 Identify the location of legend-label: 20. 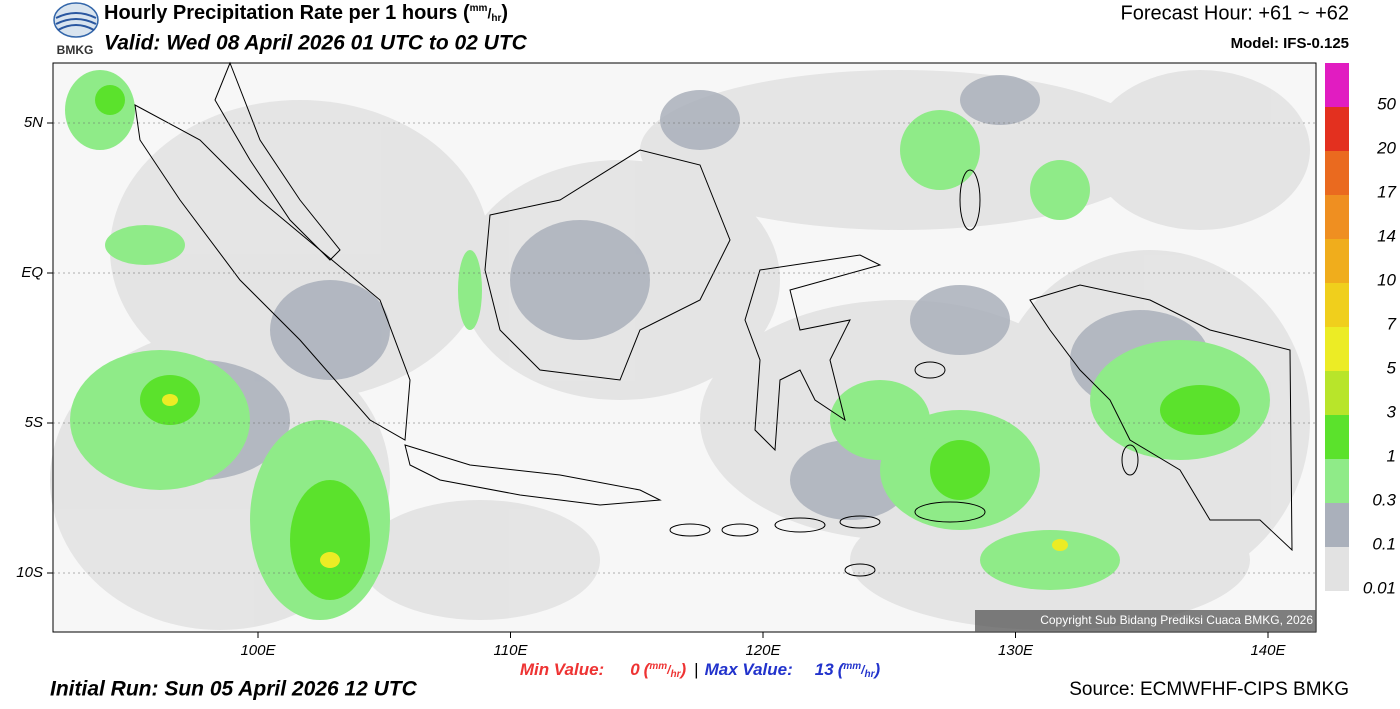
(1386, 147).